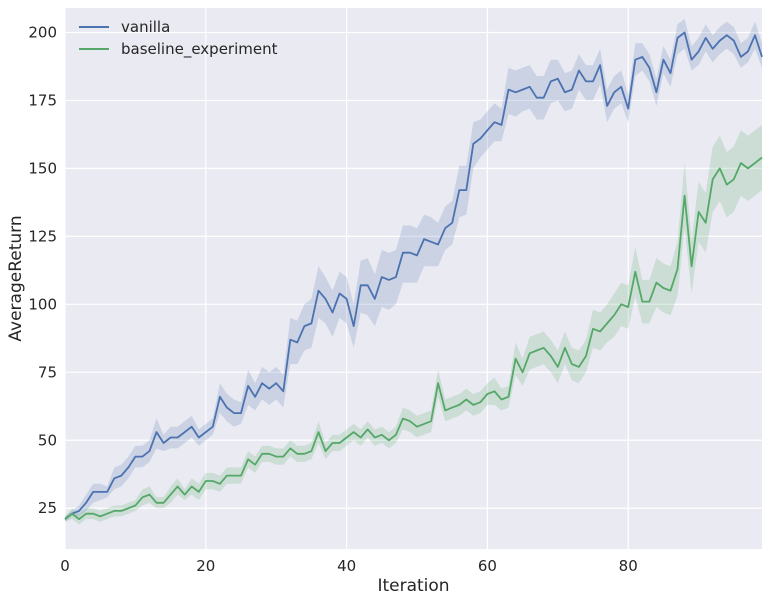  What do you see at coordinates (65, 566) in the screenshot?
I see `x-tick-label: 0` at bounding box center [65, 566].